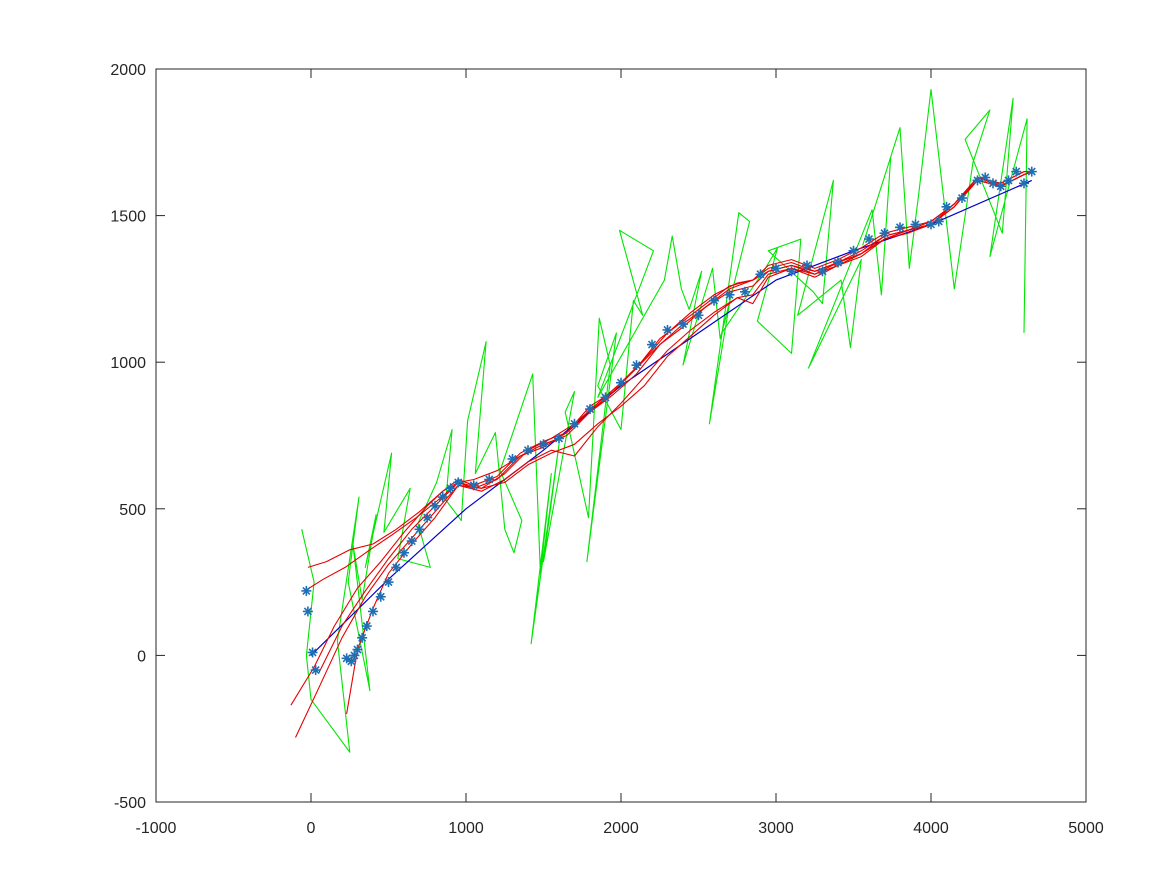 The image size is (1167, 869). Describe the element at coordinates (130, 803) in the screenshot. I see `y-tick-label: -500` at that location.